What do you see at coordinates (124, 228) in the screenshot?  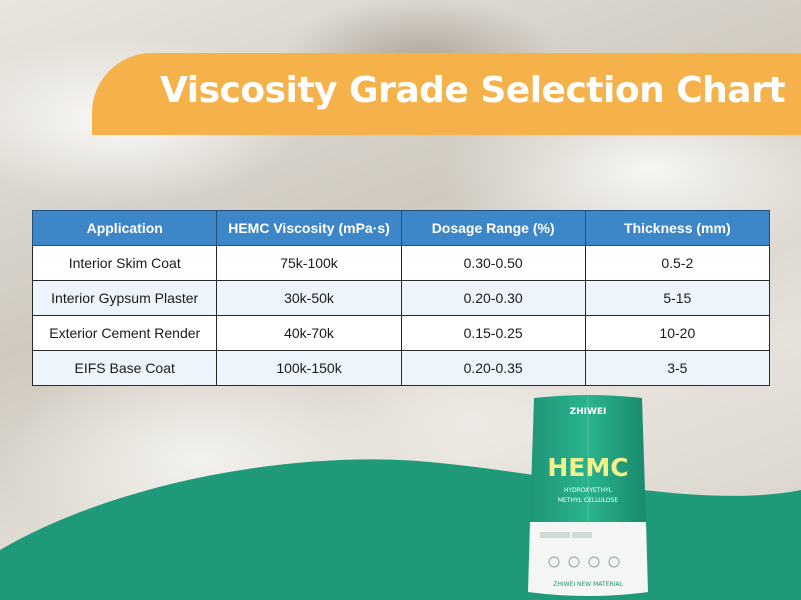 I see `header-application: Application` at bounding box center [124, 228].